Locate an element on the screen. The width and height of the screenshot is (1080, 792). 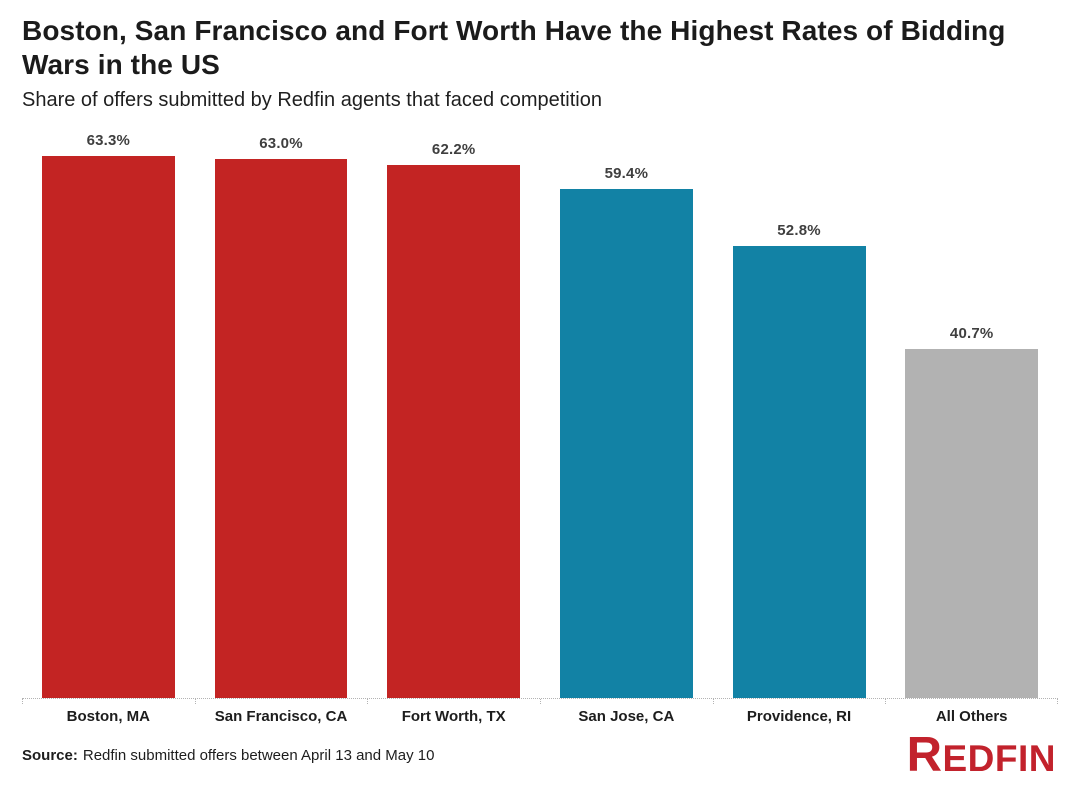
x-axis-label: San Jose, CA is located at coordinates (626, 712).